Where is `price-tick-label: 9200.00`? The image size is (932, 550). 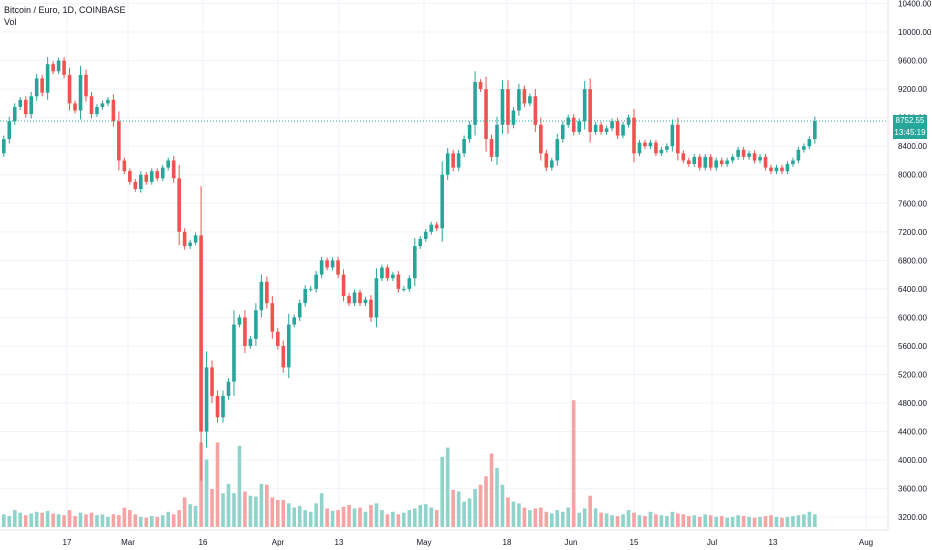 price-tick-label: 9200.00 is located at coordinates (912, 89).